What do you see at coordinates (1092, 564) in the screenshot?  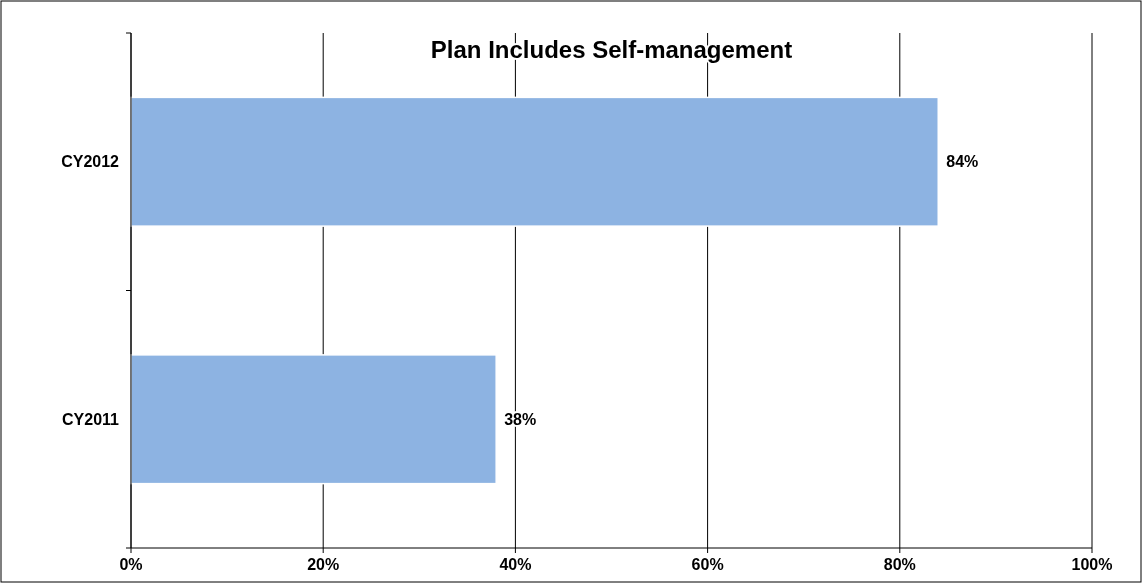 I see `x-tick-label: 100%` at bounding box center [1092, 564].